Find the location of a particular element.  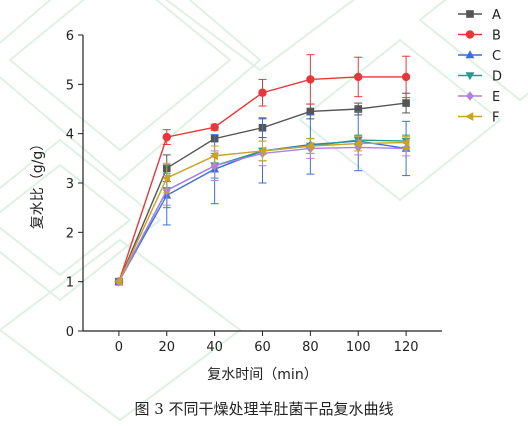

legend-c-swatch-marker is located at coordinates (470, 54).